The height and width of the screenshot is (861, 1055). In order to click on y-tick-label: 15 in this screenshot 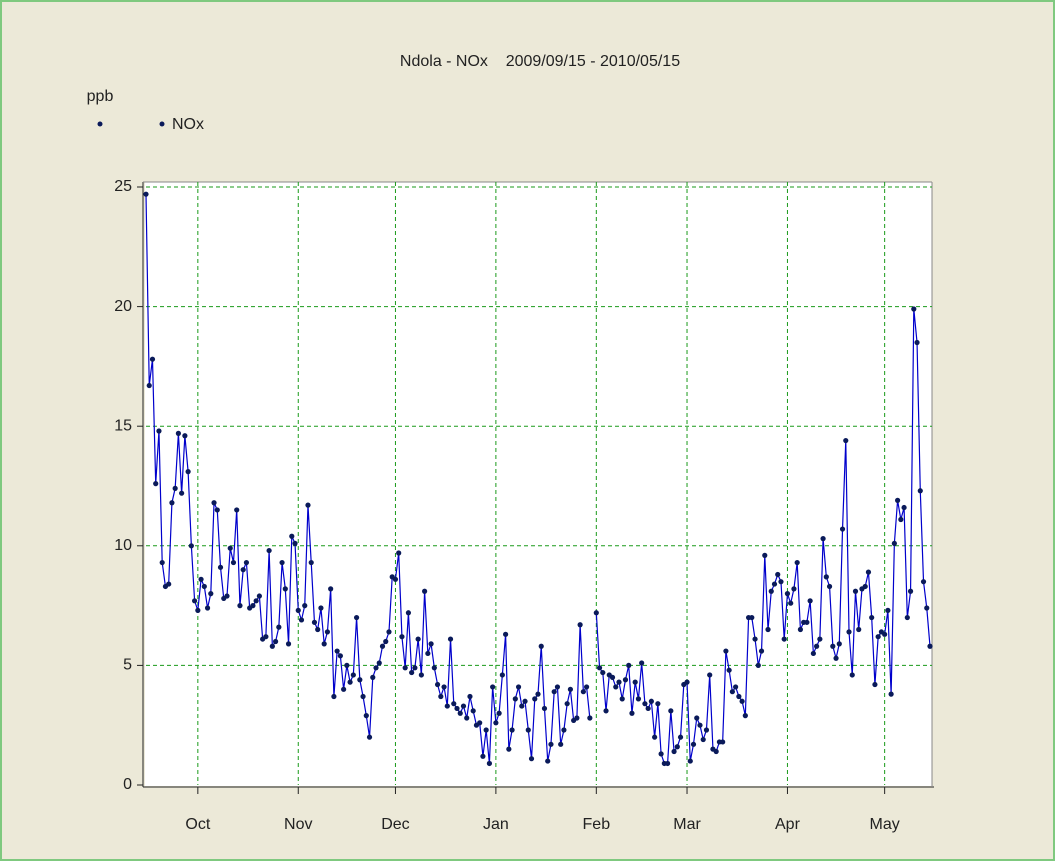, I will do `click(123, 425)`.